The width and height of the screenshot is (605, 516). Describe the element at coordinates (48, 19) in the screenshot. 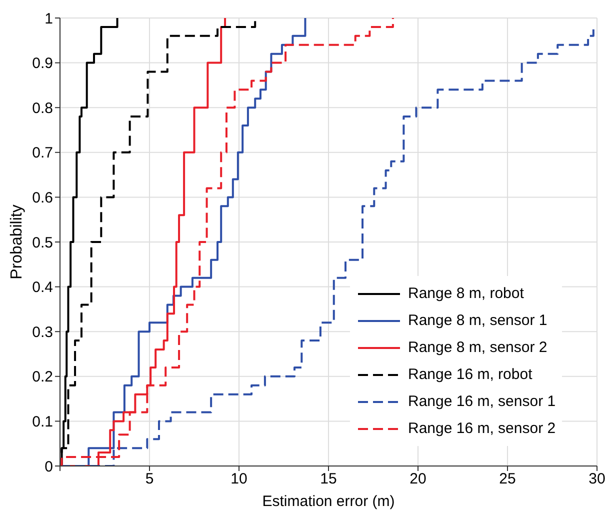

I see `y-tick-label: 1` at that location.